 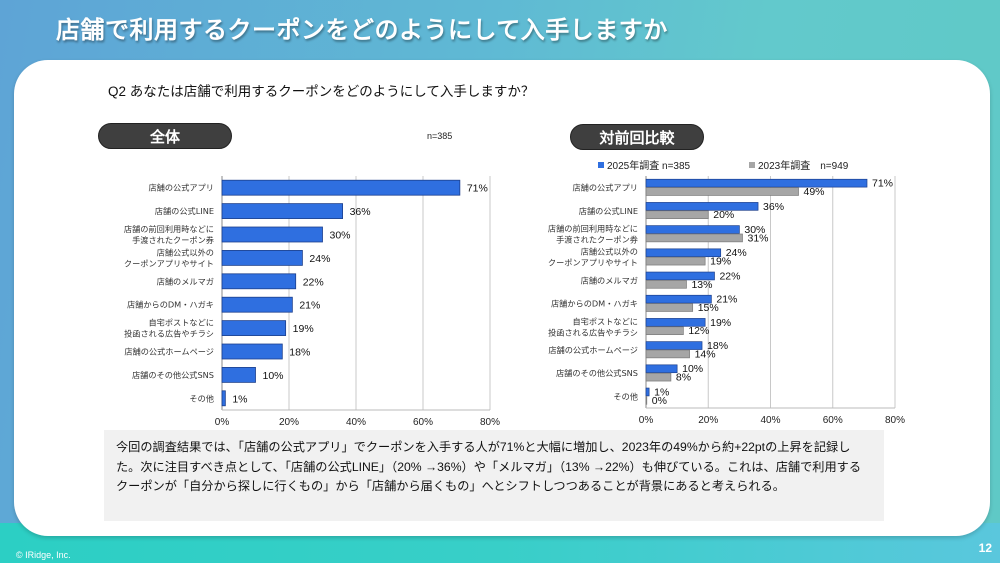 I want to click on category-label: 店舗のその他公式SNS, so click(x=173, y=375).